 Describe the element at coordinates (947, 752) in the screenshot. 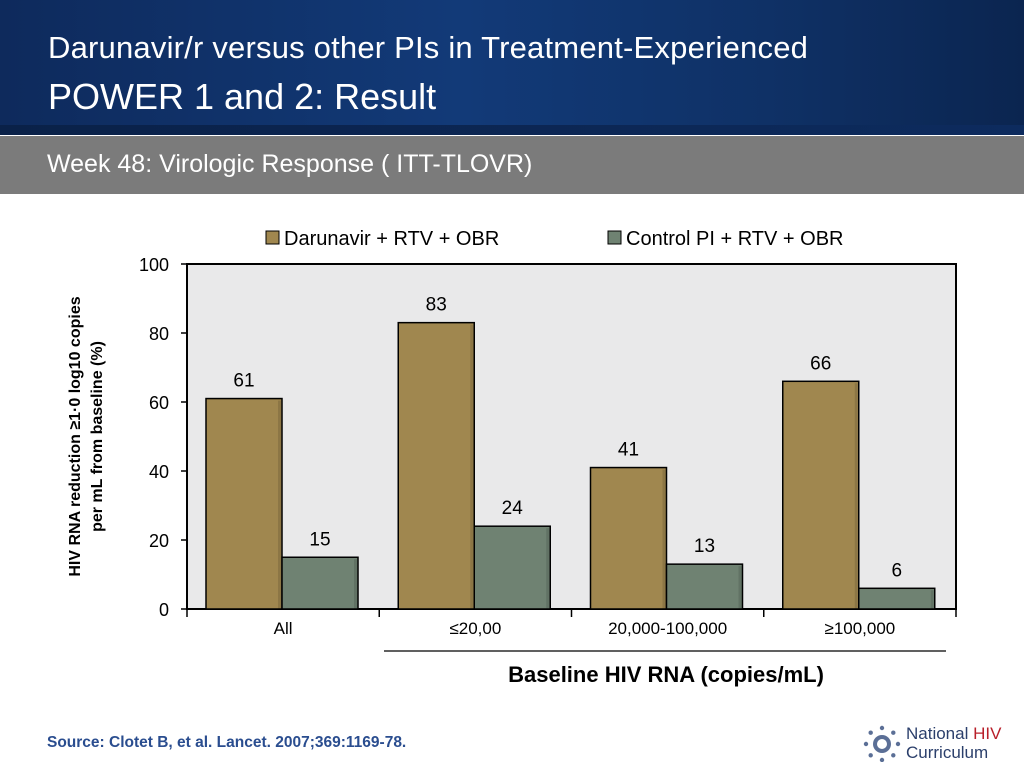

I see `logo-word-curriculum: Curriculum` at that location.